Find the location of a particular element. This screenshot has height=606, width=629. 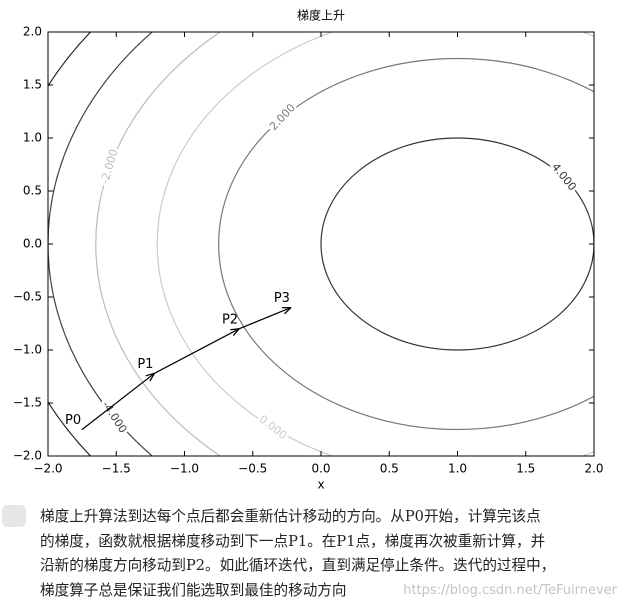

y-tick-label: 0.0 is located at coordinates (32, 244).